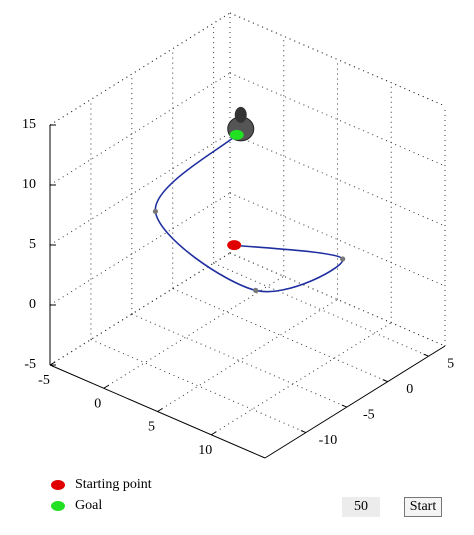  I want to click on start-button: Start, so click(423, 507).